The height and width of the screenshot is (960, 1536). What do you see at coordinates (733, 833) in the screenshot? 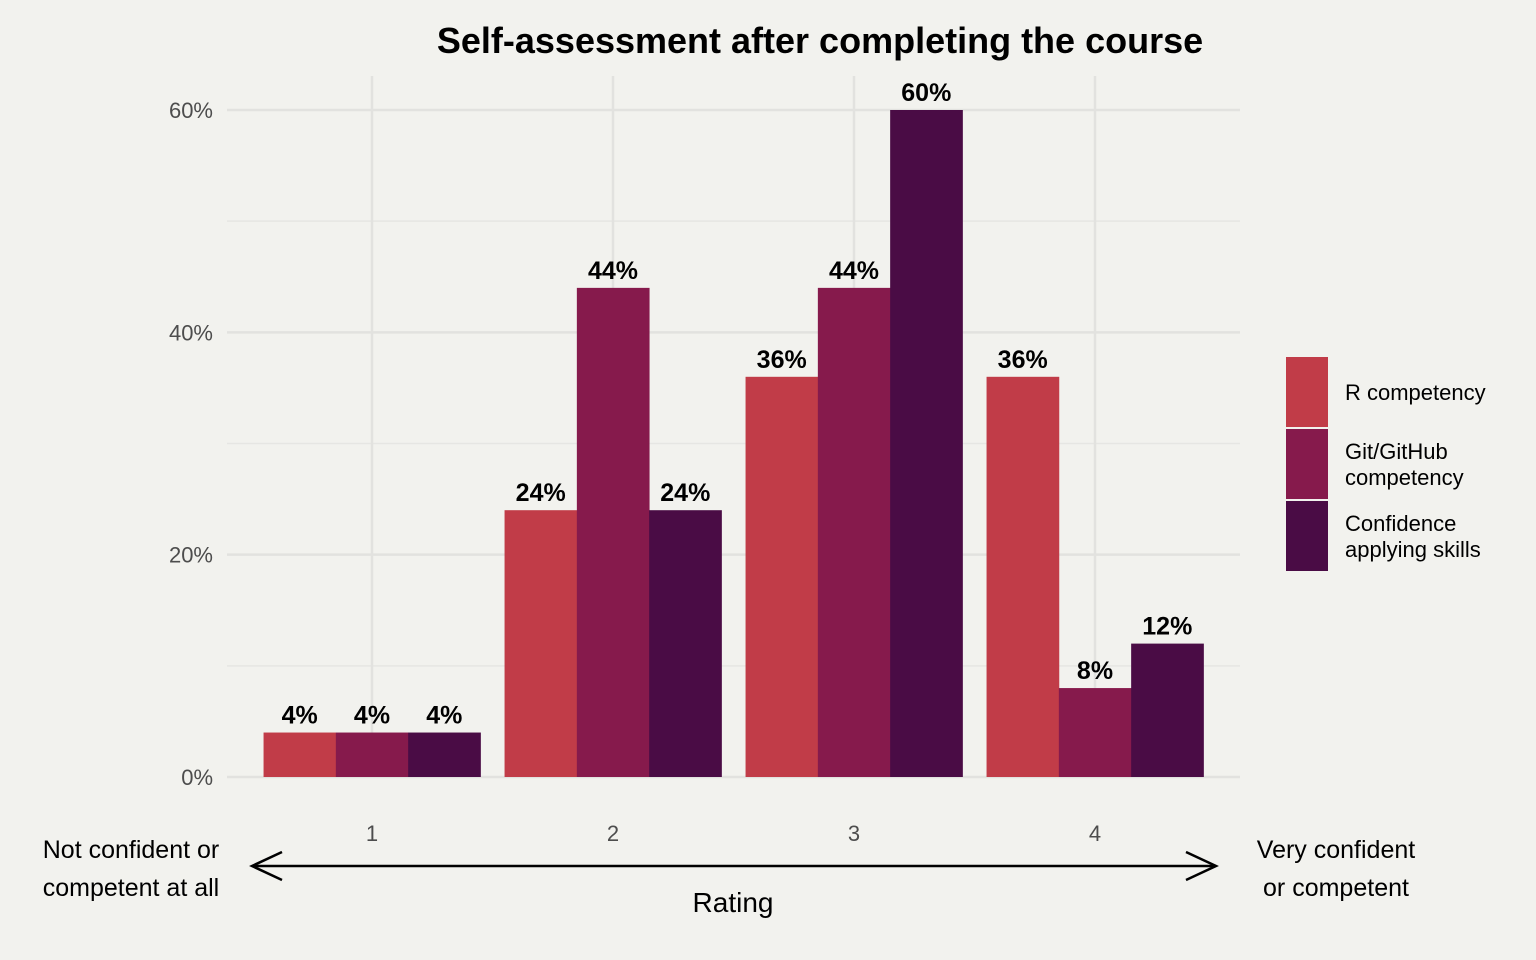
I see `x-axis-ticks: 1 2 3 4` at bounding box center [733, 833].